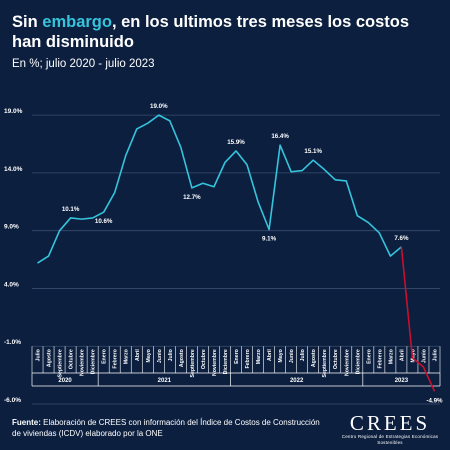 Image resolution: width=450 pixels, height=450 pixels. Describe the element at coordinates (434, 400) in the screenshot. I see `data-label: -4.9%` at that location.